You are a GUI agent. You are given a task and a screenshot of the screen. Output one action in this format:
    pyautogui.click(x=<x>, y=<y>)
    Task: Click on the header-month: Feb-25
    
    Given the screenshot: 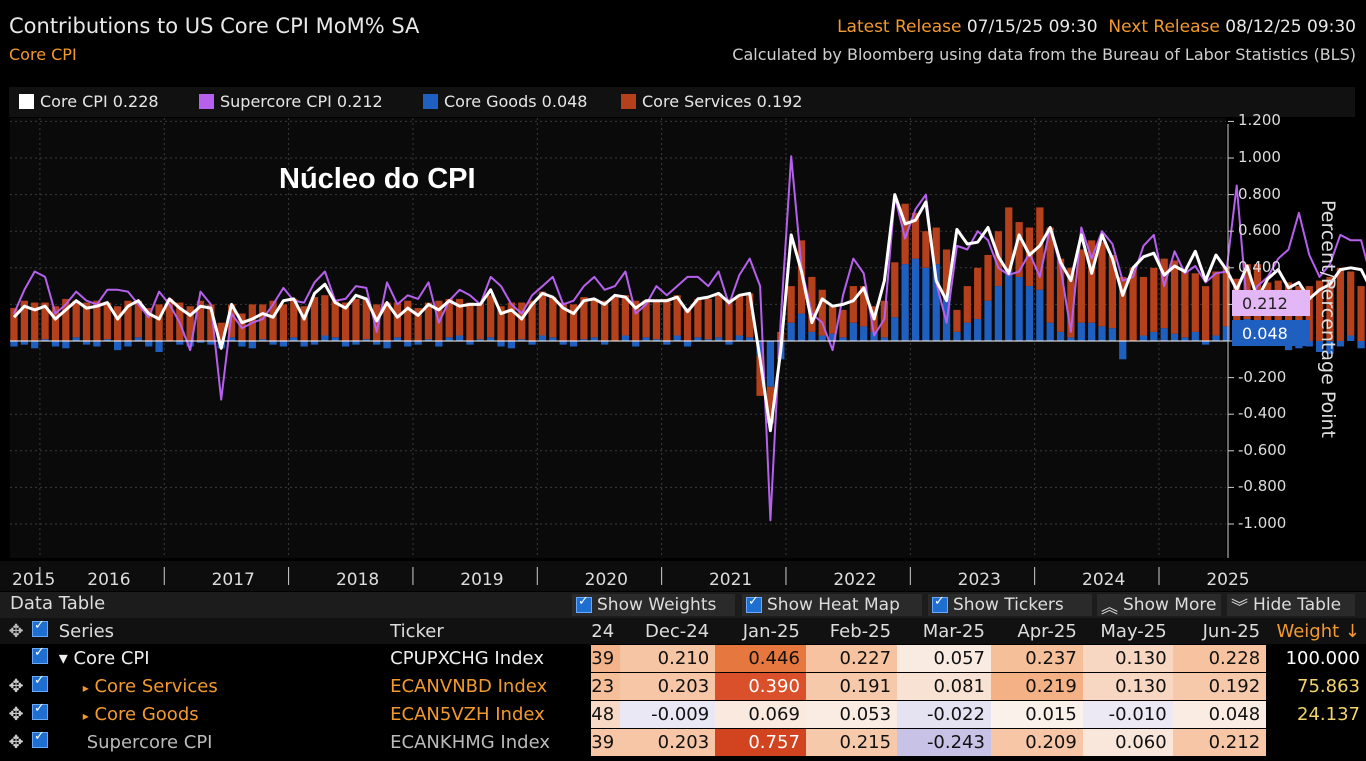 What is the action you would take?
    pyautogui.click(x=851, y=631)
    